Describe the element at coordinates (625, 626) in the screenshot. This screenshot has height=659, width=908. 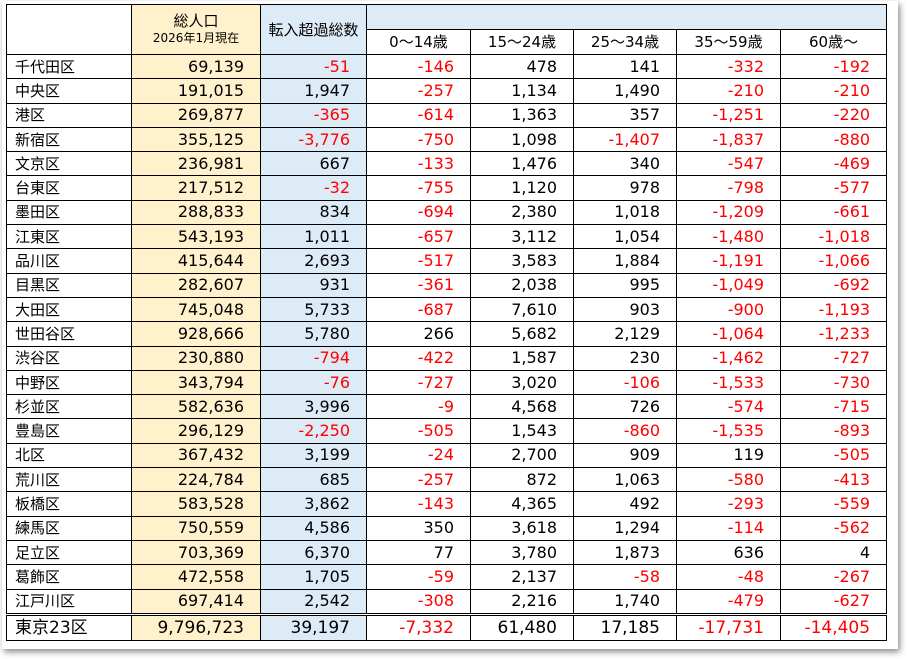
I see `value-cell: 17,185` at that location.